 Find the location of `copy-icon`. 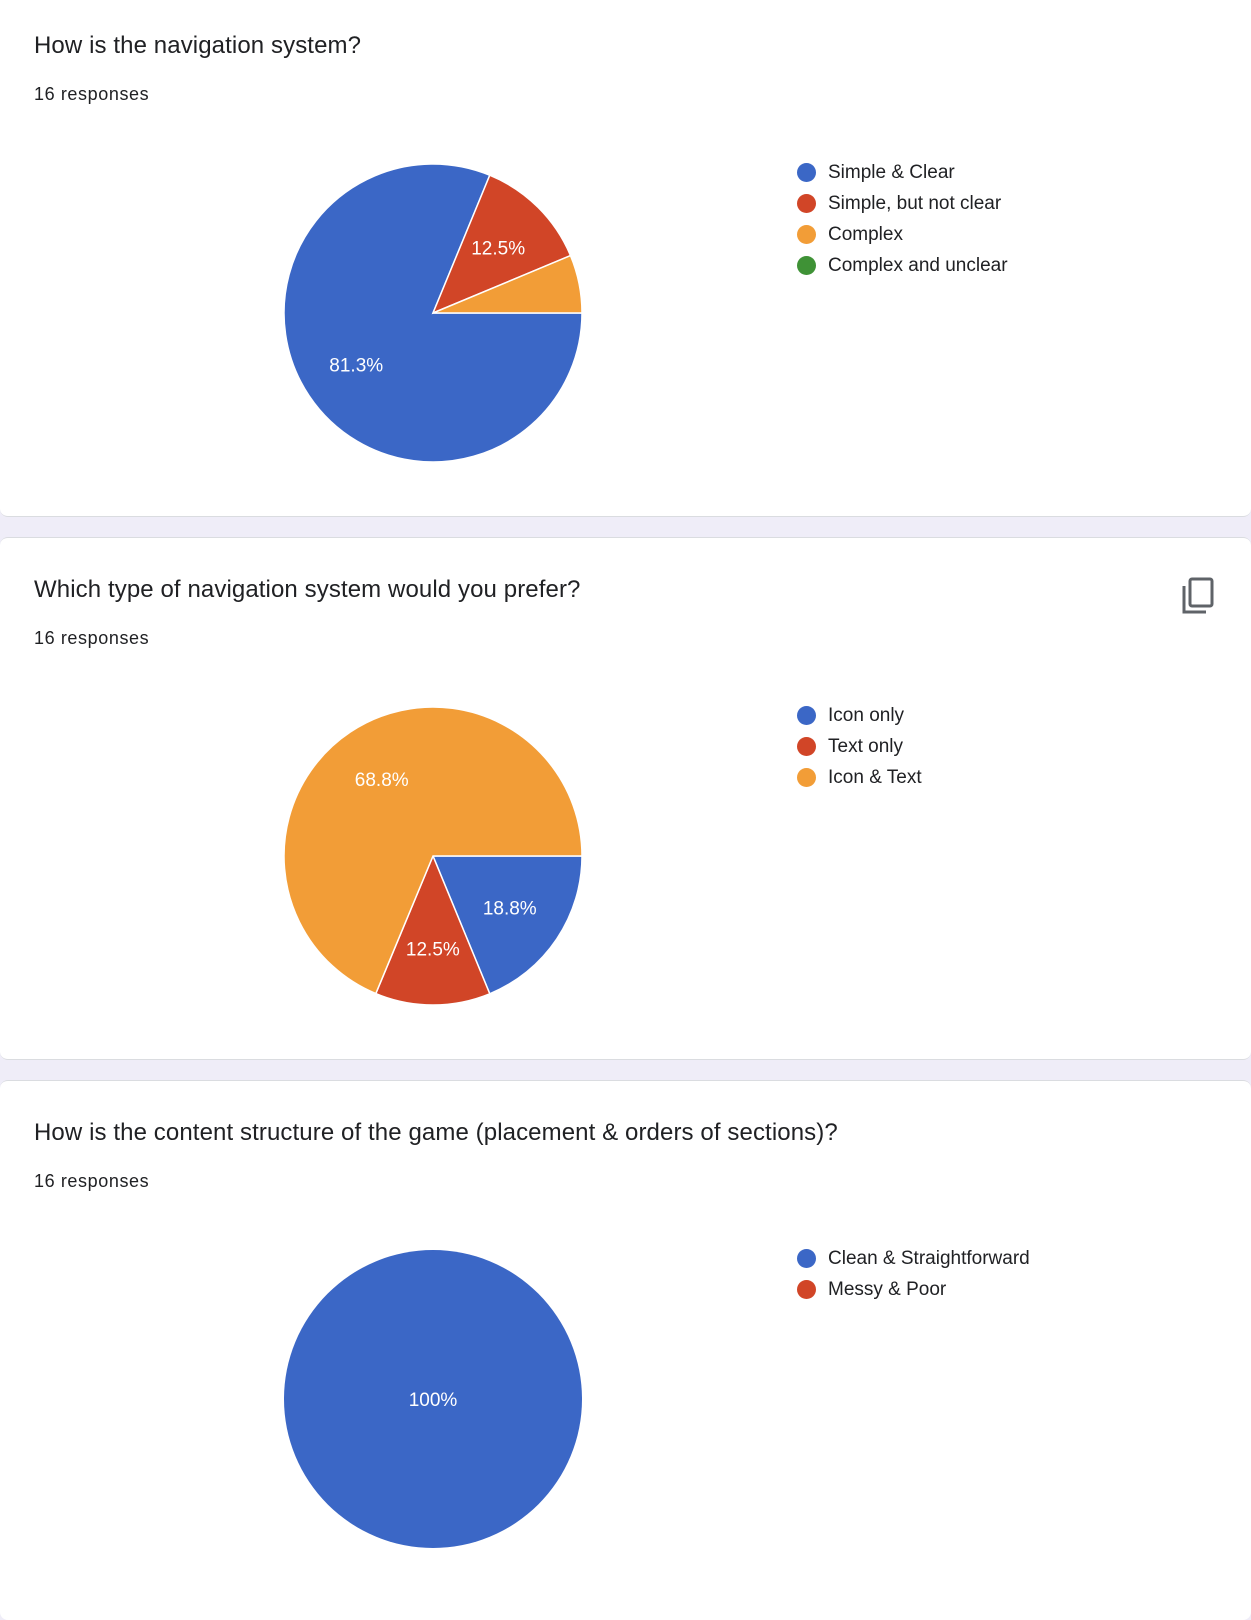

copy-icon is located at coordinates (1198, 596).